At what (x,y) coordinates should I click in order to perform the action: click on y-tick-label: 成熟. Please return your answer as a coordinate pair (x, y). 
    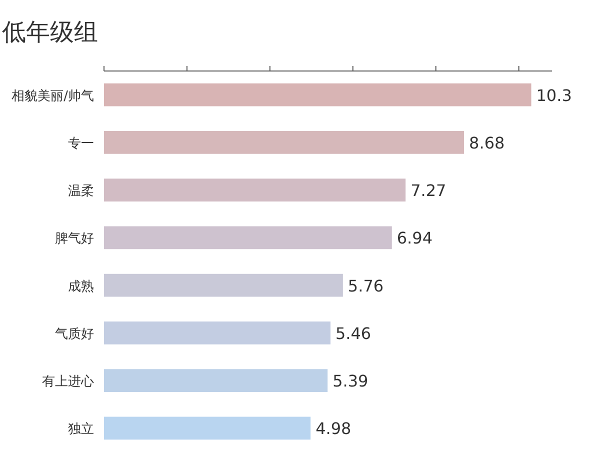
    Looking at the image, I should click on (81, 286).